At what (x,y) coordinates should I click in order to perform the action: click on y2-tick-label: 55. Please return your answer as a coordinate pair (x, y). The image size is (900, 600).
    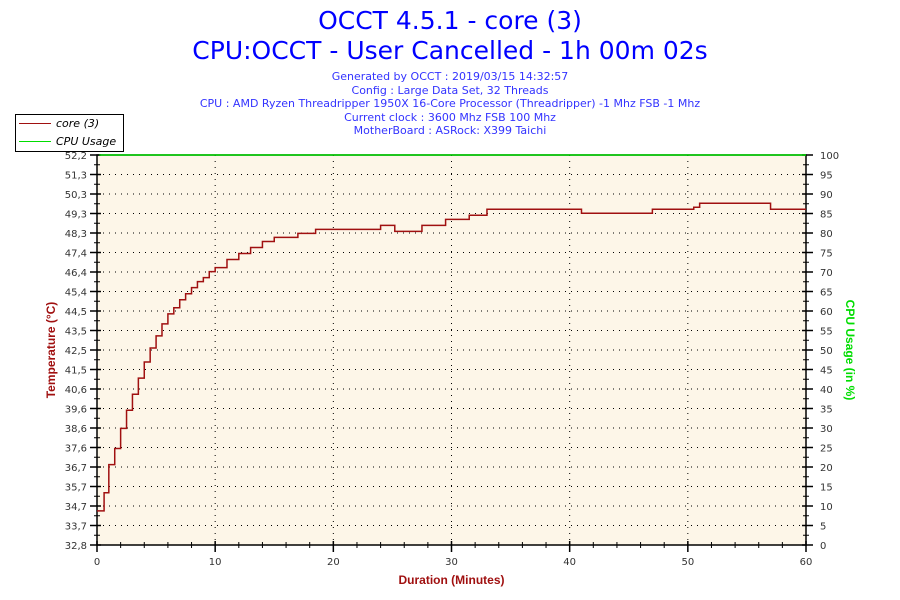
    Looking at the image, I should click on (826, 332).